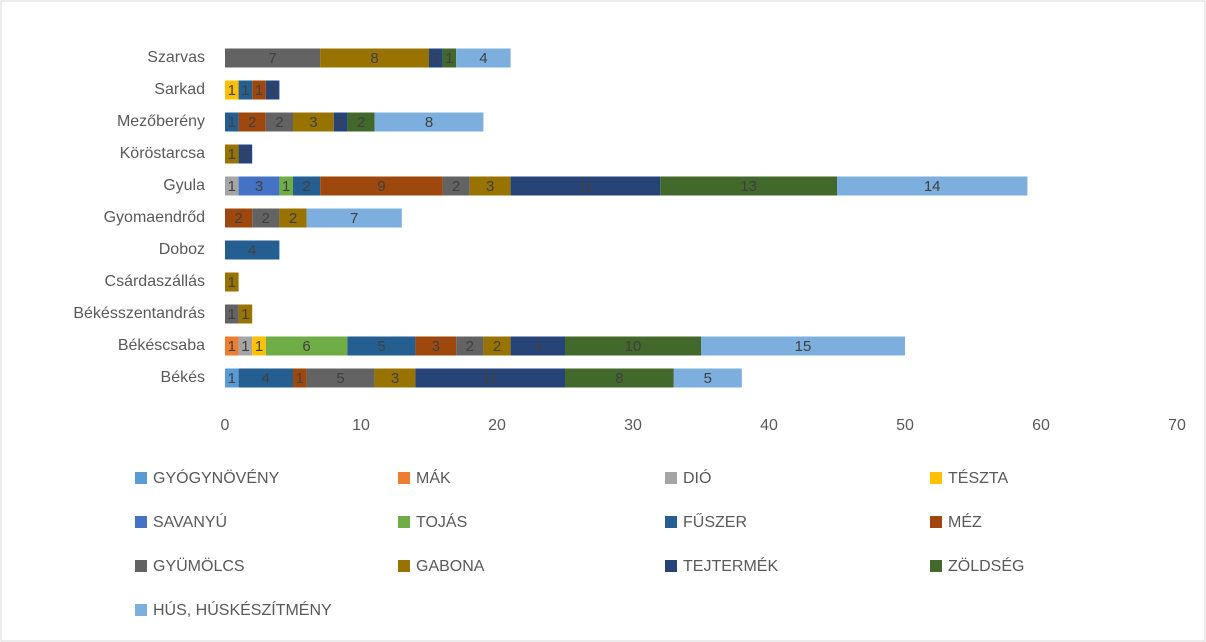 Image resolution: width=1206 pixels, height=642 pixels. Describe the element at coordinates (1041, 425) in the screenshot. I see `x-tick-label: 60` at that location.